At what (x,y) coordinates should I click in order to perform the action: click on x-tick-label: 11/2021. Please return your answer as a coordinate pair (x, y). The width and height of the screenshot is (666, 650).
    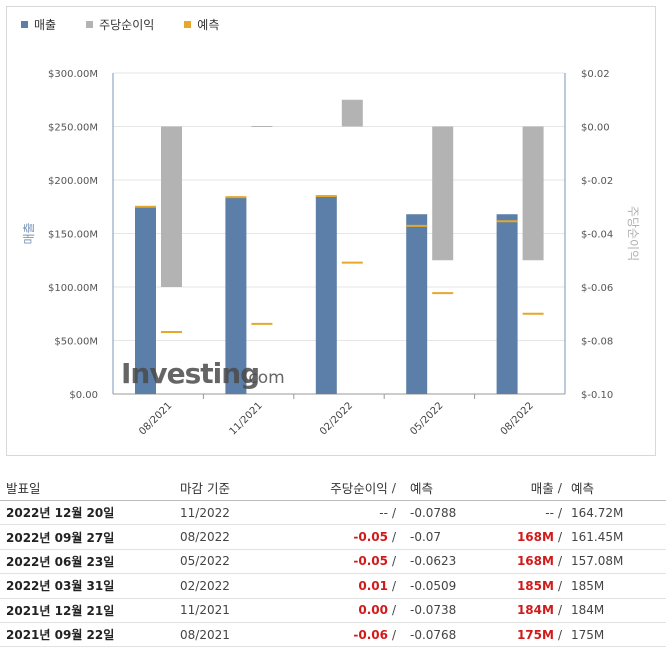
    Looking at the image, I should click on (246, 418).